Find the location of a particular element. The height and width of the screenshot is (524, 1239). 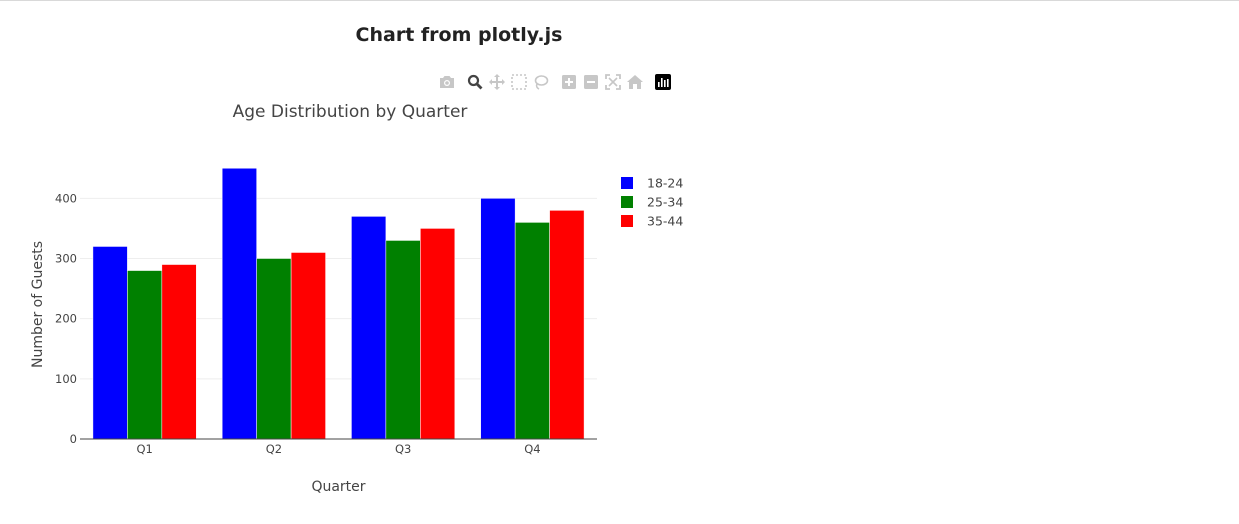

box-select-icon is located at coordinates (519, 82).